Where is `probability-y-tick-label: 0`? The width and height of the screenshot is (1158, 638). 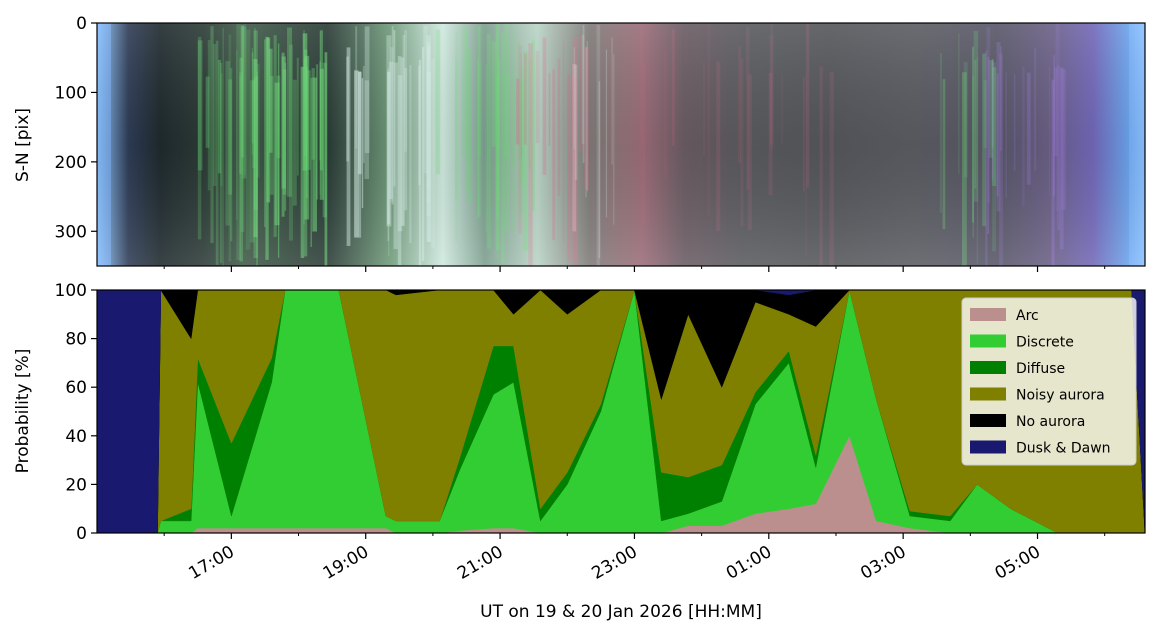 probability-y-tick-label: 0 is located at coordinates (81, 534).